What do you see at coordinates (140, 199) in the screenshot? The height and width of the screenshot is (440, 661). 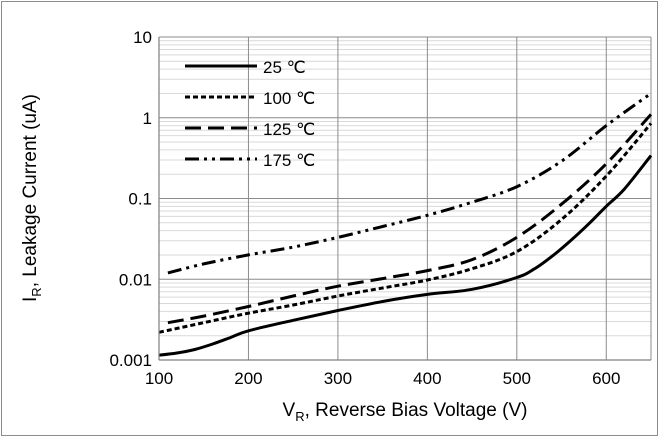 I see `y-tick-label: 0.1` at bounding box center [140, 199].